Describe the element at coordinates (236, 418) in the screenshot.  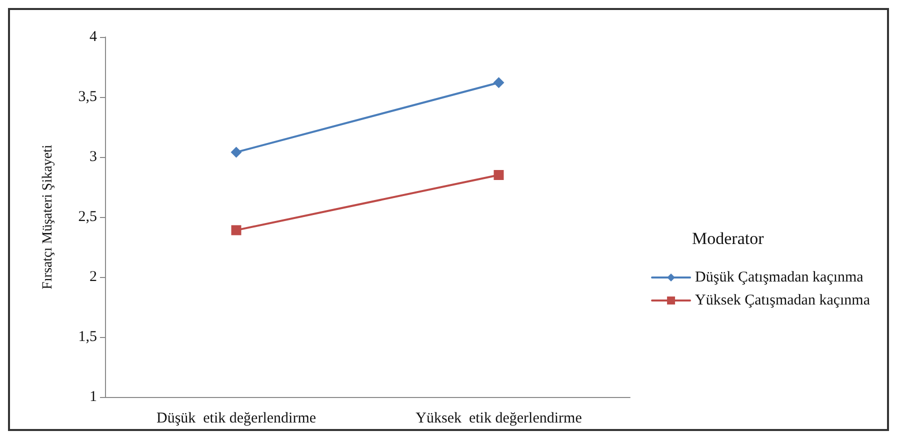
I see `x-tick-label: Düşük etik değerlendirme` at that location.